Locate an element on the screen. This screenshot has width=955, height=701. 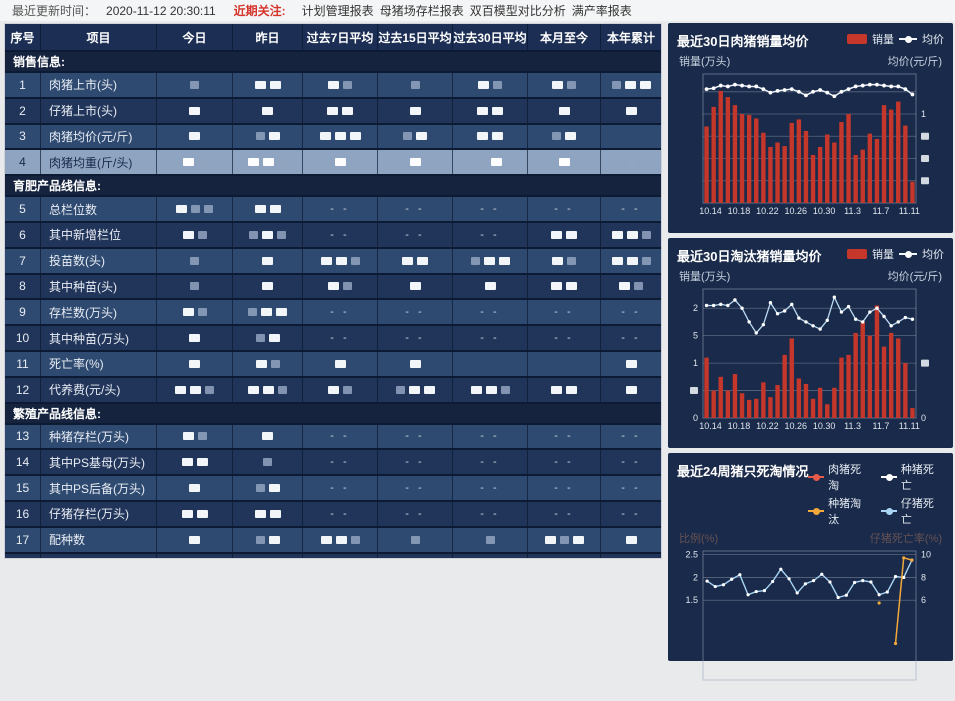
row-number: 13 is located at coordinates (23, 436).